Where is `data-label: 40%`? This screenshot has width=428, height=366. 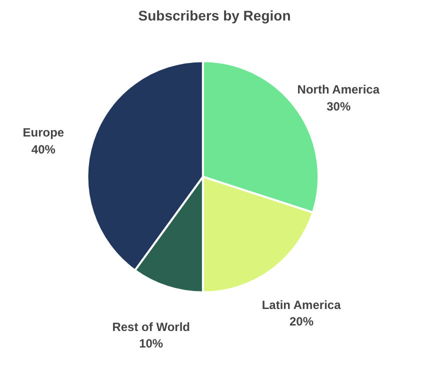 data-label: 40% is located at coordinates (43, 149).